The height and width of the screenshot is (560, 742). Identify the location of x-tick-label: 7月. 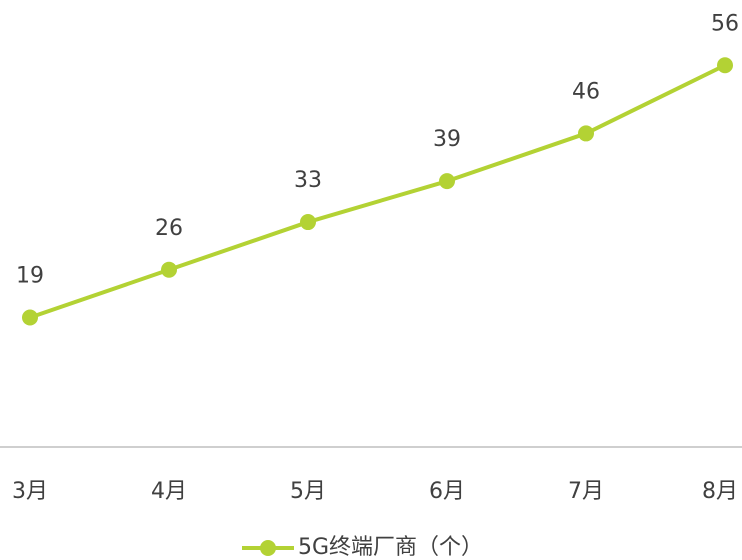
(586, 491).